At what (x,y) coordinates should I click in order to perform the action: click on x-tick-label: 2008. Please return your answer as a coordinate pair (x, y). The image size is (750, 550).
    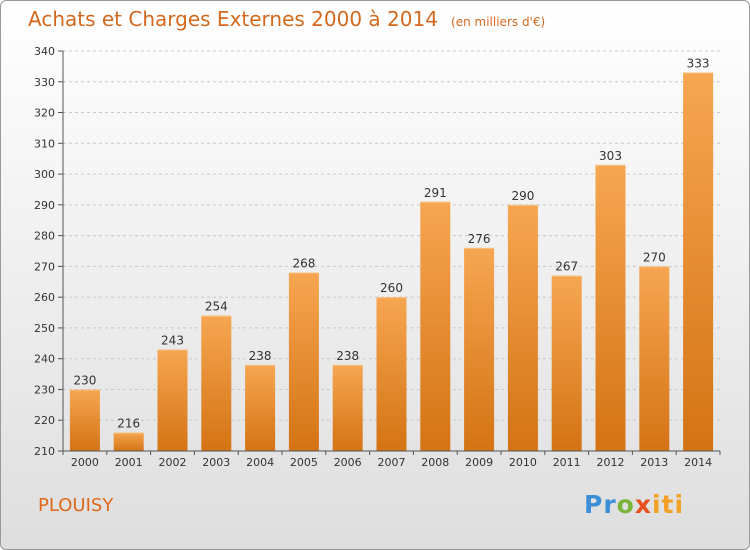
    Looking at the image, I should click on (435, 462).